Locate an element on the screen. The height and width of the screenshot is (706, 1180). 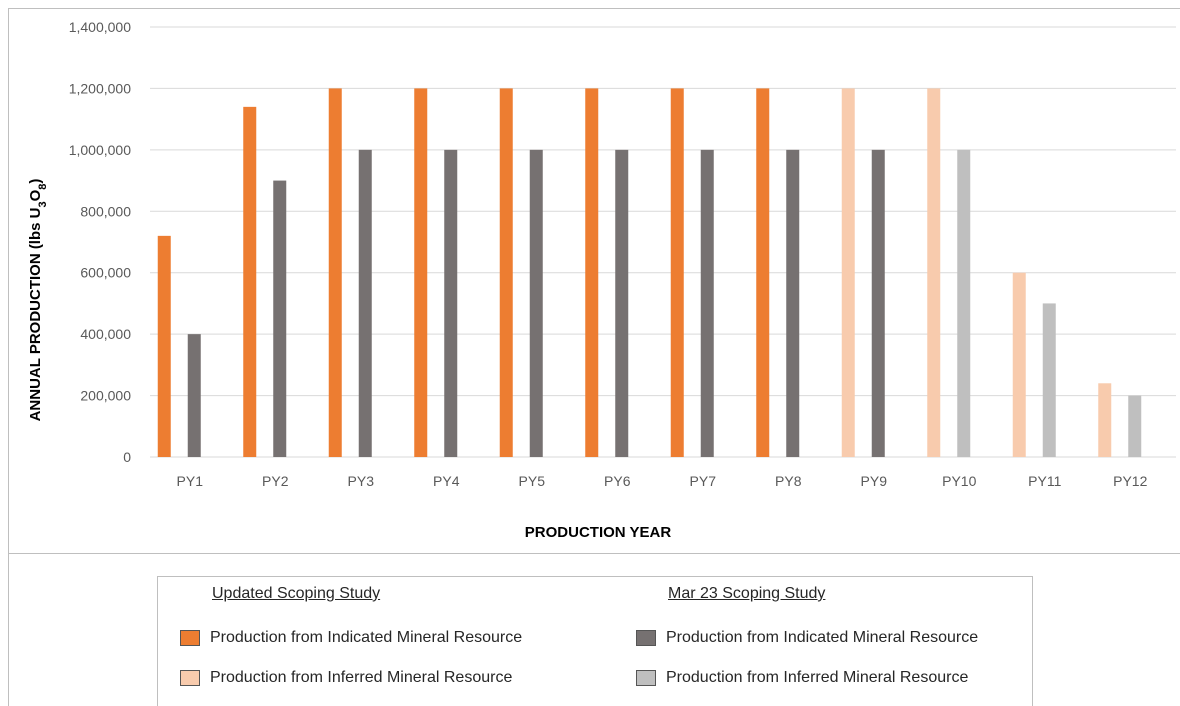
x-tick-label: PY12 is located at coordinates (1130, 481).